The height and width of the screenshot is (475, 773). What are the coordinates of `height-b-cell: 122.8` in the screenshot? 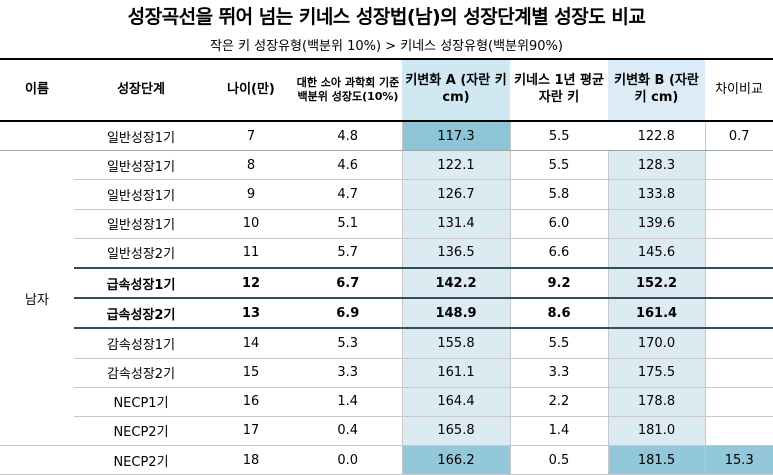 It's located at (656, 136).